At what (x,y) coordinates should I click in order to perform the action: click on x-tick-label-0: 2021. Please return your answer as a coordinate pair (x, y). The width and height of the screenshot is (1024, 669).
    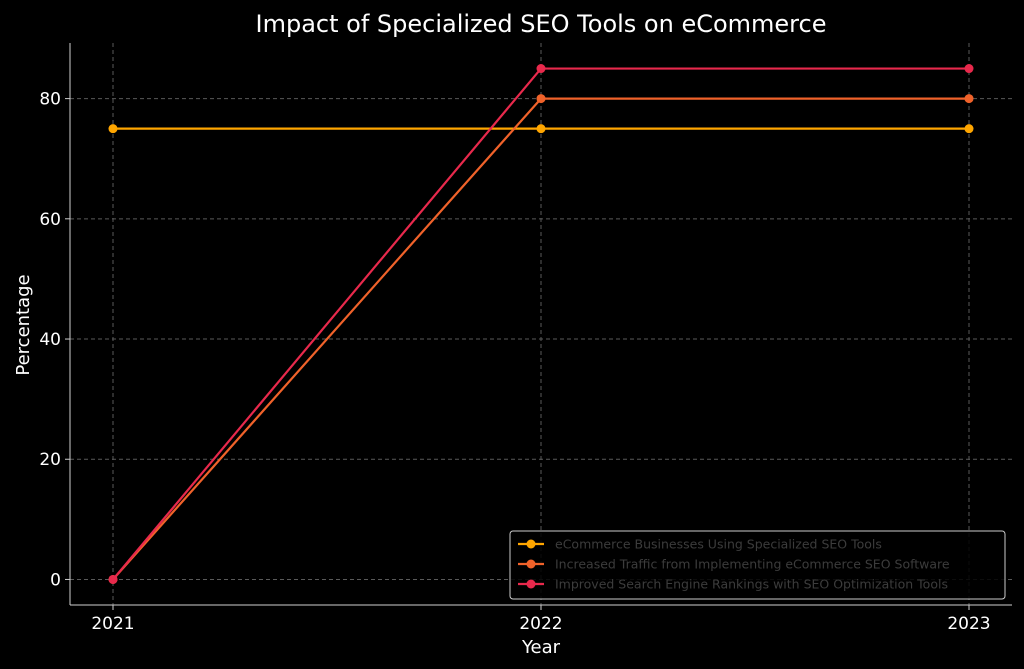
    Looking at the image, I should click on (112, 624).